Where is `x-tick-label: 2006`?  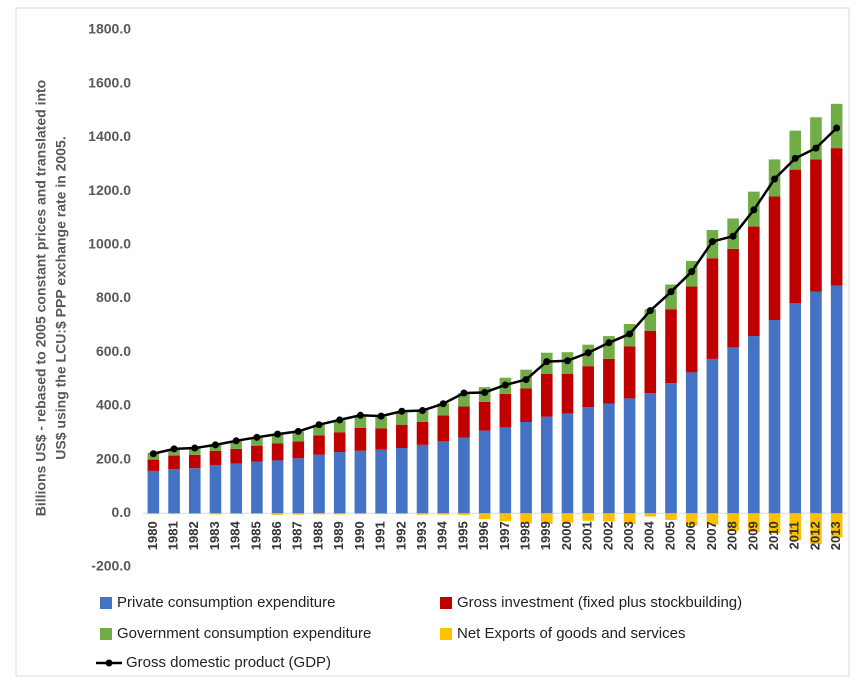 x-tick-label: 2006 is located at coordinates (690, 535).